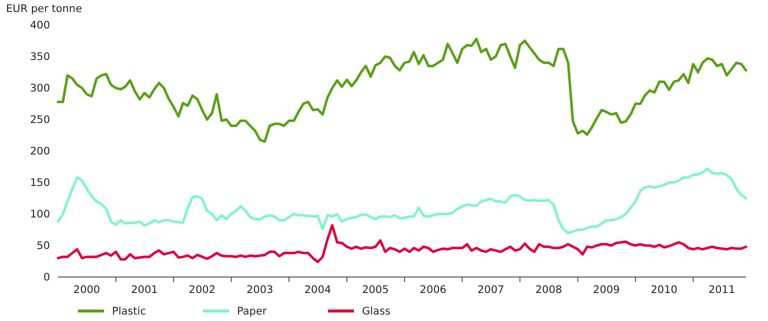  I want to click on x-tick-label: 2002, so click(202, 290).